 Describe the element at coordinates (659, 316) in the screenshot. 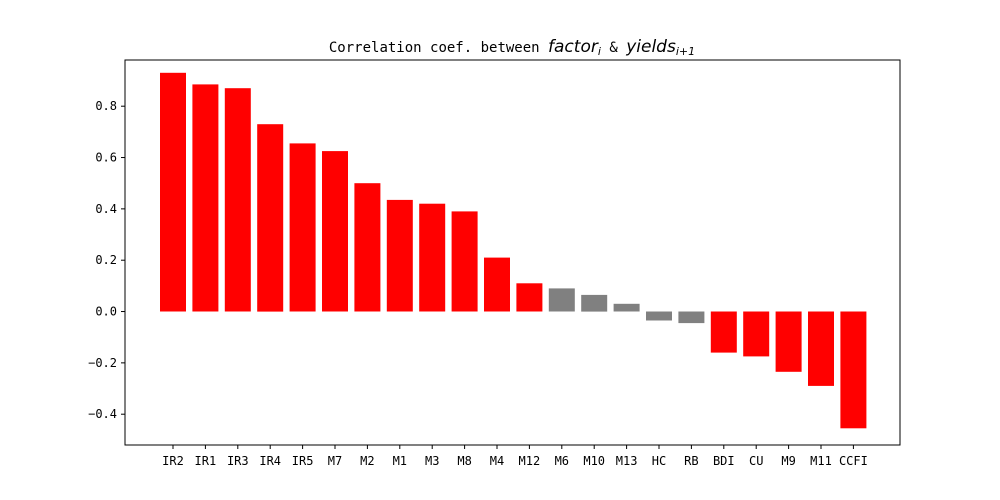

I see `bar-hc` at that location.